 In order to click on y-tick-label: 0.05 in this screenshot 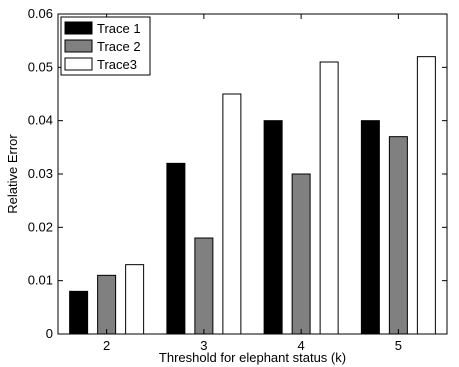, I will do `click(40, 66)`.